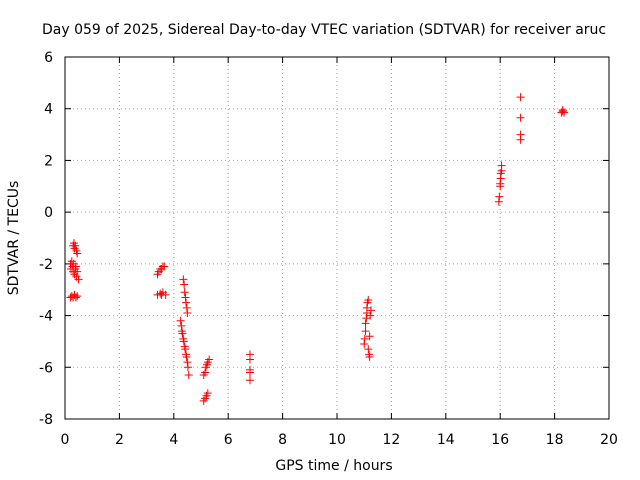 This screenshot has height=480, width=640. I want to click on x-tick-label: 18, so click(555, 440).